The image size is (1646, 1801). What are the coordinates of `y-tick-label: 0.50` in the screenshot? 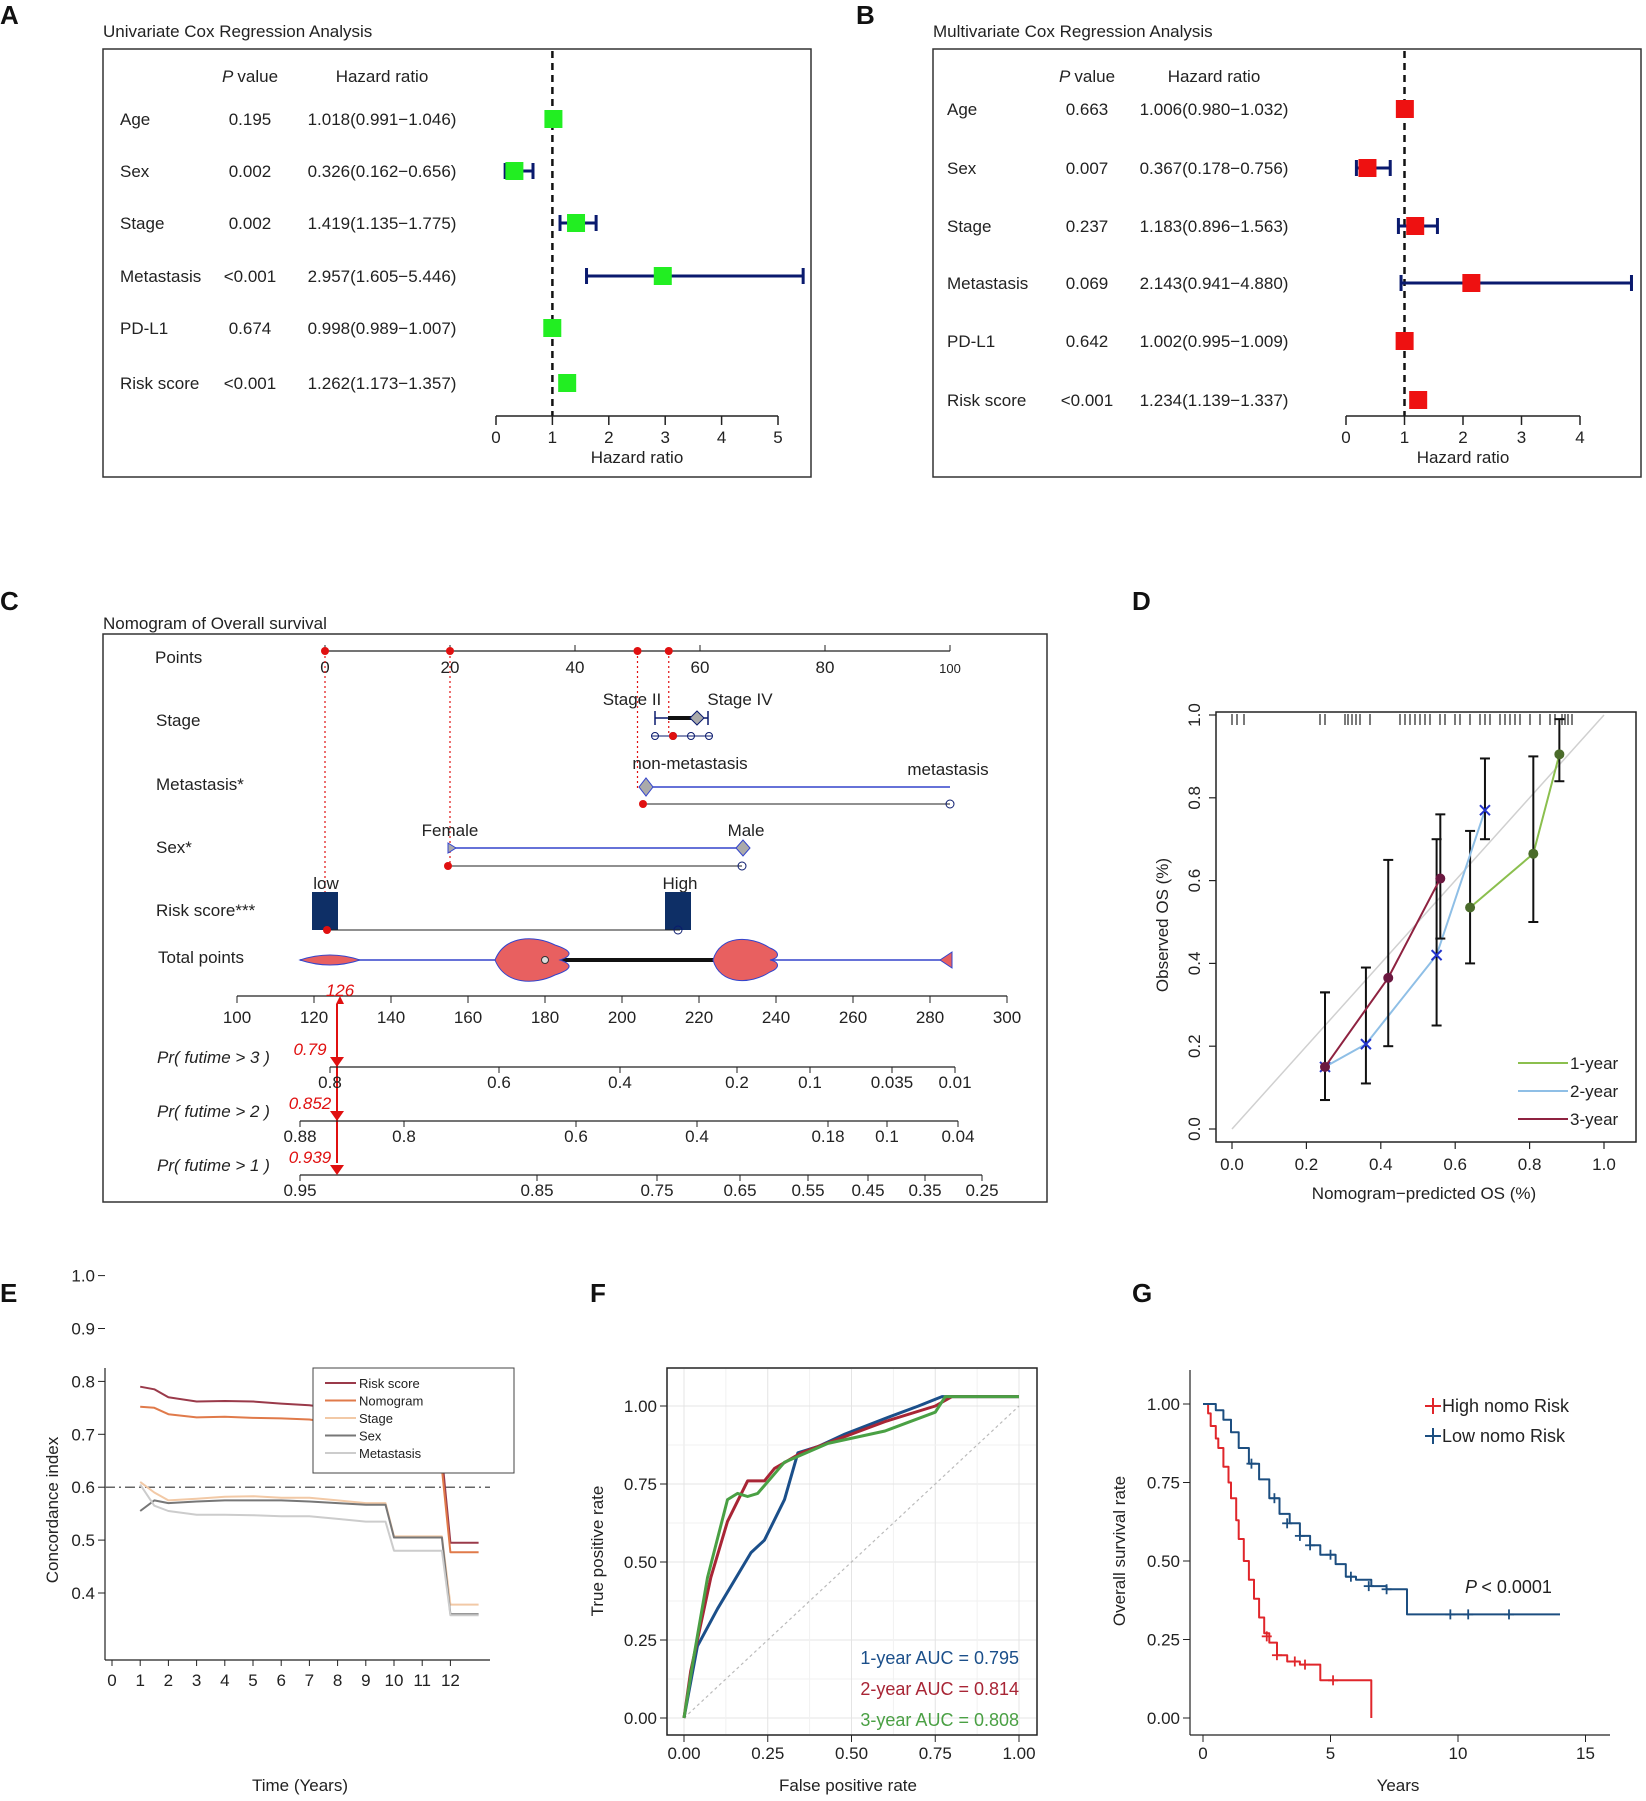 It's located at (640, 1562).